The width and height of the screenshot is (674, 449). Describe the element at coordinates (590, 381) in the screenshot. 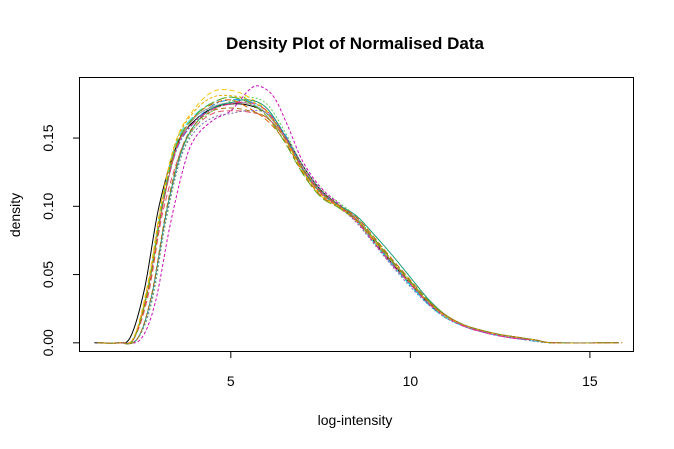

I see `x-tick-label: 15` at that location.